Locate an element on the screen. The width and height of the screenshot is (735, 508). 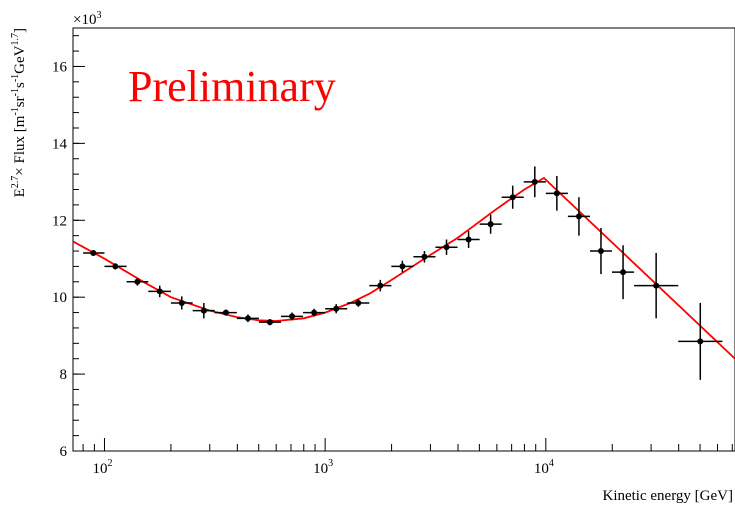
y-tick-label: 14 is located at coordinates (60, 144).